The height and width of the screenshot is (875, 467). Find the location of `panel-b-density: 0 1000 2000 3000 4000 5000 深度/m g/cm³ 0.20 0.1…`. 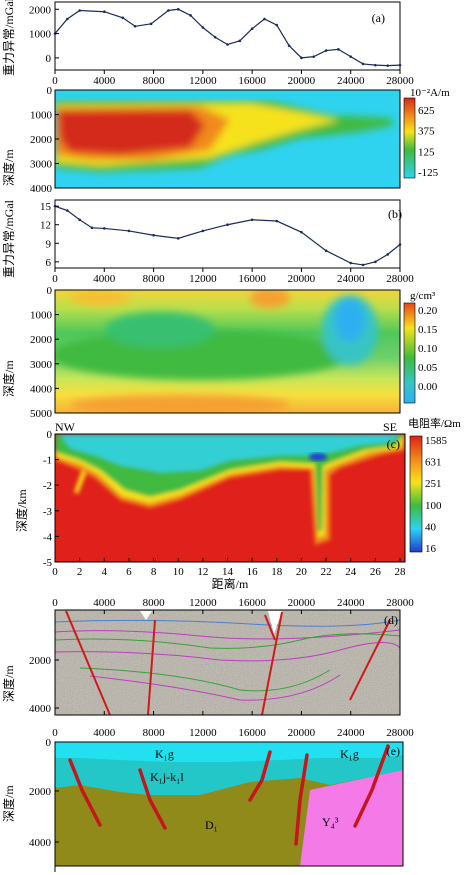

panel-b-density: 0 1000 2000 3000 4000 5000 深度/m g/cm³ 0.20 0.1… is located at coordinates (219, 352).